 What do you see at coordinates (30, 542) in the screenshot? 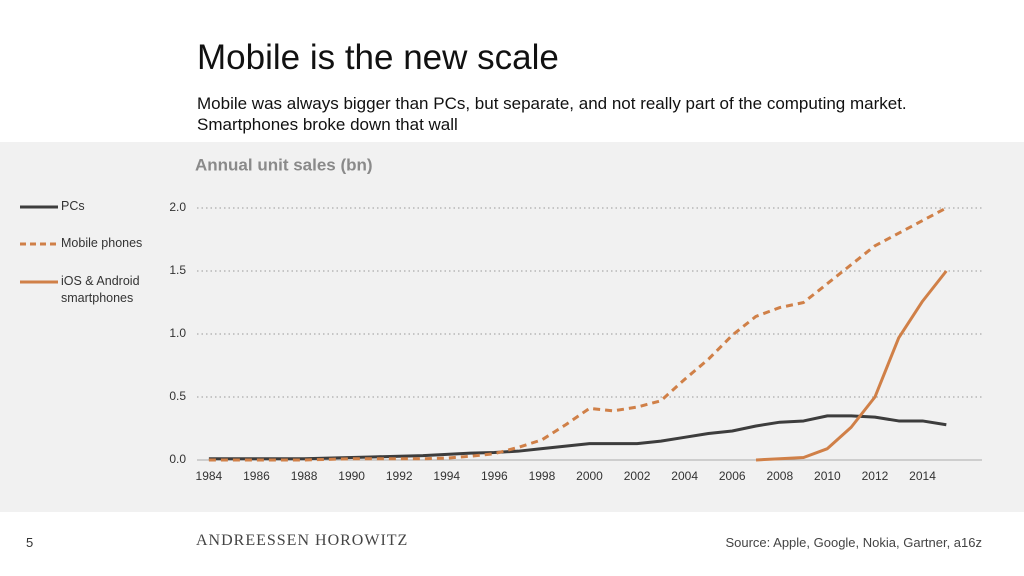
I see `slide-number: 5` at bounding box center [30, 542].